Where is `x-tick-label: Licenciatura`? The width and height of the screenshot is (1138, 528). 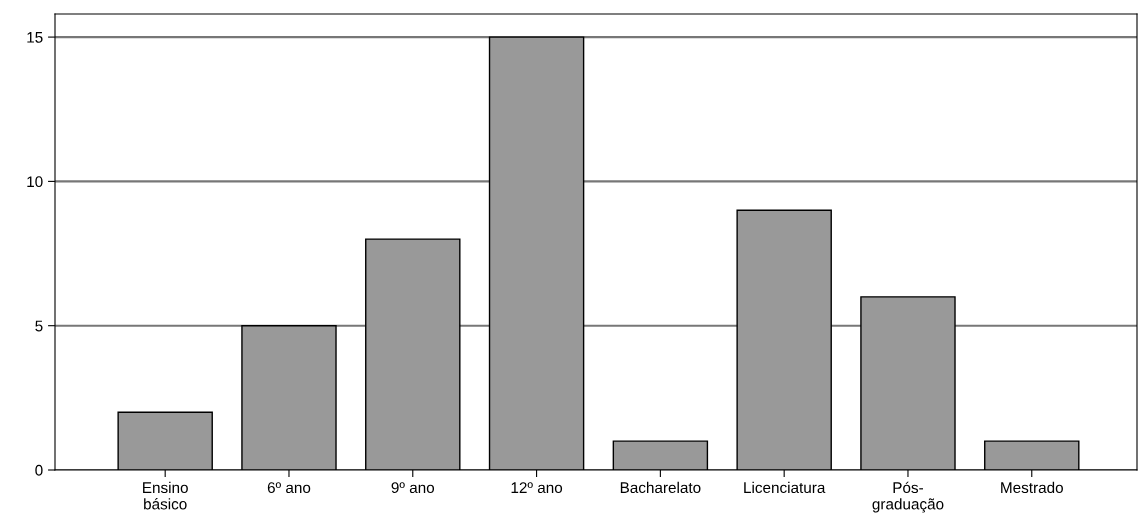
x-tick-label: Licenciatura is located at coordinates (785, 487).